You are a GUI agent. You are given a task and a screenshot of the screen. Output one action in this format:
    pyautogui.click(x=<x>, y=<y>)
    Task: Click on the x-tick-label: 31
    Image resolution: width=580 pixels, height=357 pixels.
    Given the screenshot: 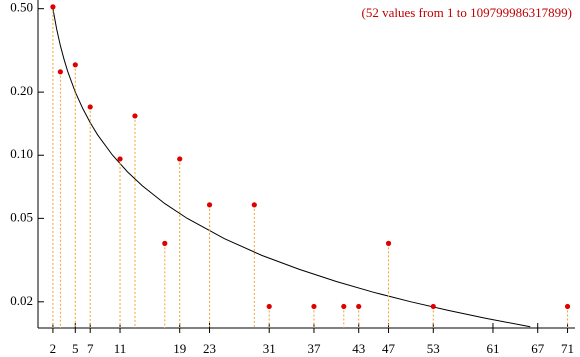 What is the action you would take?
    pyautogui.click(x=269, y=348)
    